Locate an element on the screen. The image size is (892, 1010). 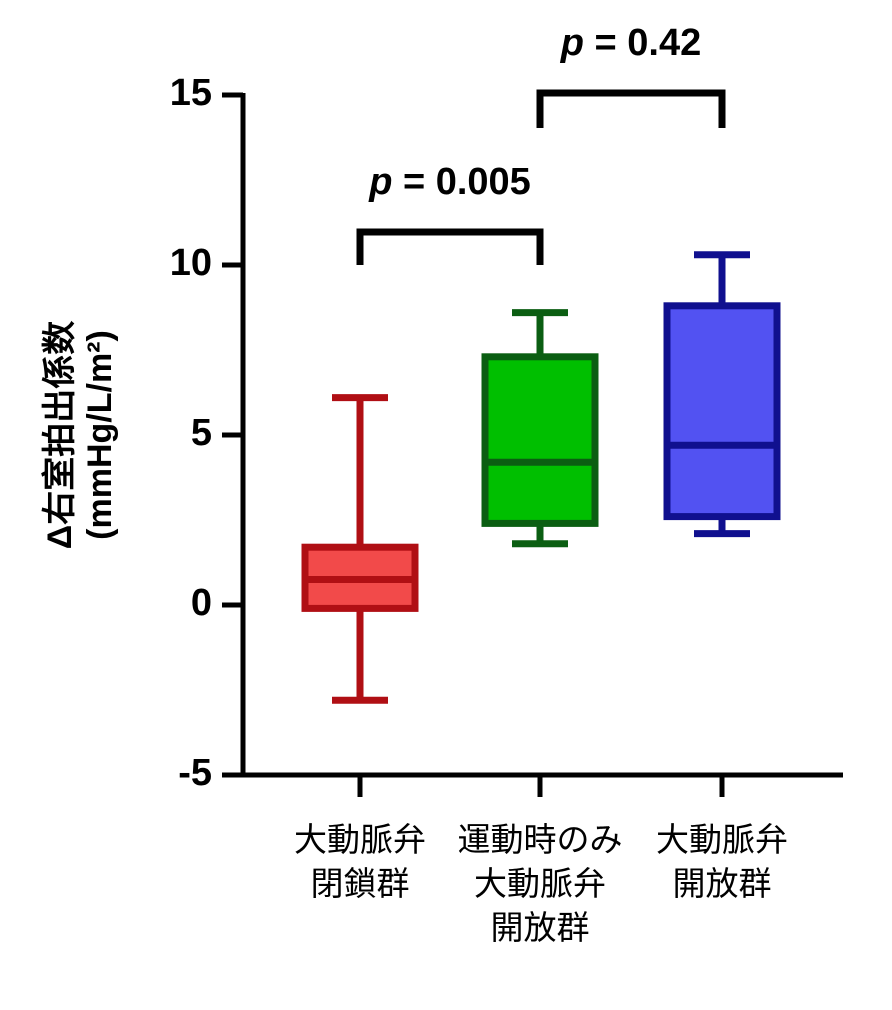
y-axis-label: Δ右室拍出係数(mmHg/L/m²) is located at coordinates (79, 435).